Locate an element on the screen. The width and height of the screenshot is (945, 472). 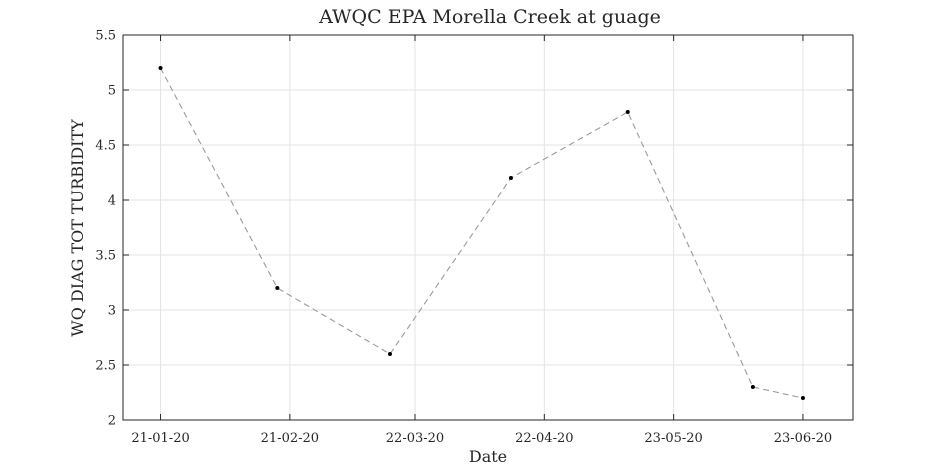
y-tick-label: 5.5 is located at coordinates (105, 36).